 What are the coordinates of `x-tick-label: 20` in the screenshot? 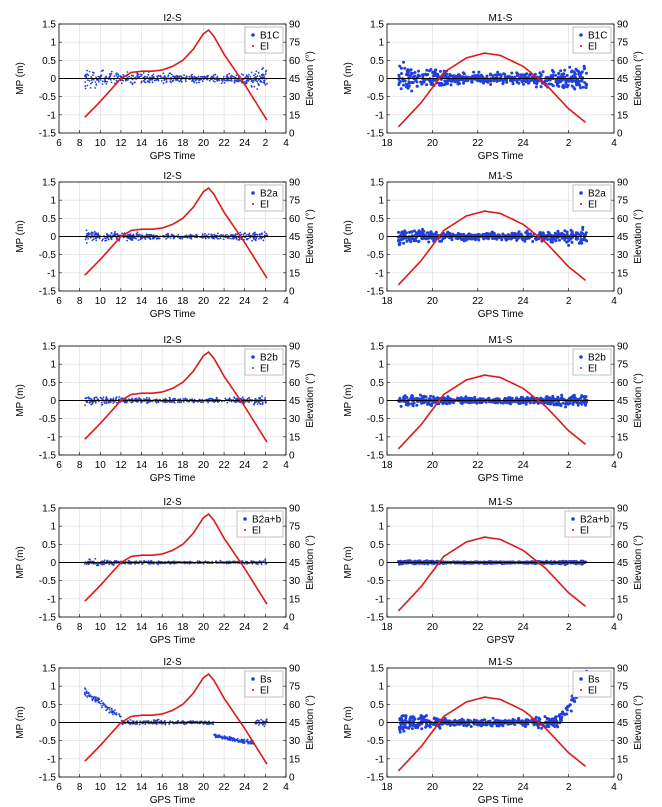 It's located at (204, 143).